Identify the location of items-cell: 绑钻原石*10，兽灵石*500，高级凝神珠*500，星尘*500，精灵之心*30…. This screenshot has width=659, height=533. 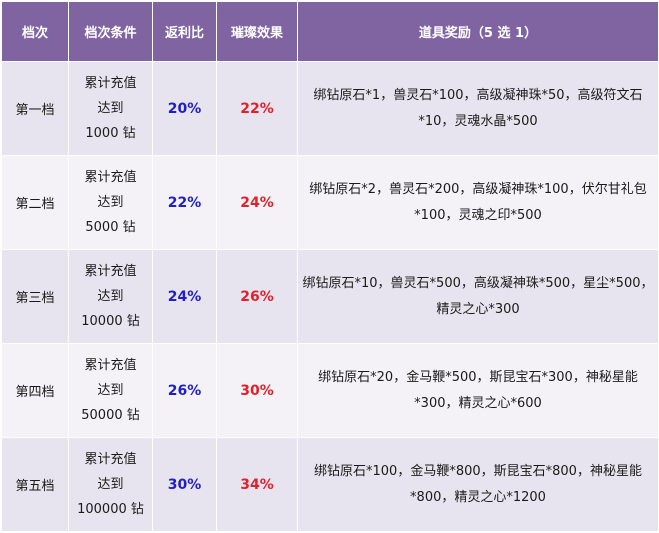
(478, 296).